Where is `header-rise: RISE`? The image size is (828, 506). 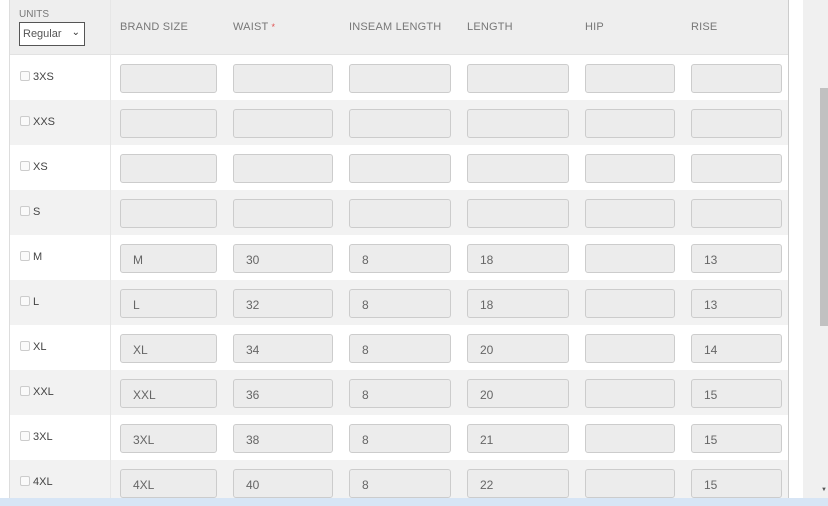 header-rise: RISE is located at coordinates (704, 27).